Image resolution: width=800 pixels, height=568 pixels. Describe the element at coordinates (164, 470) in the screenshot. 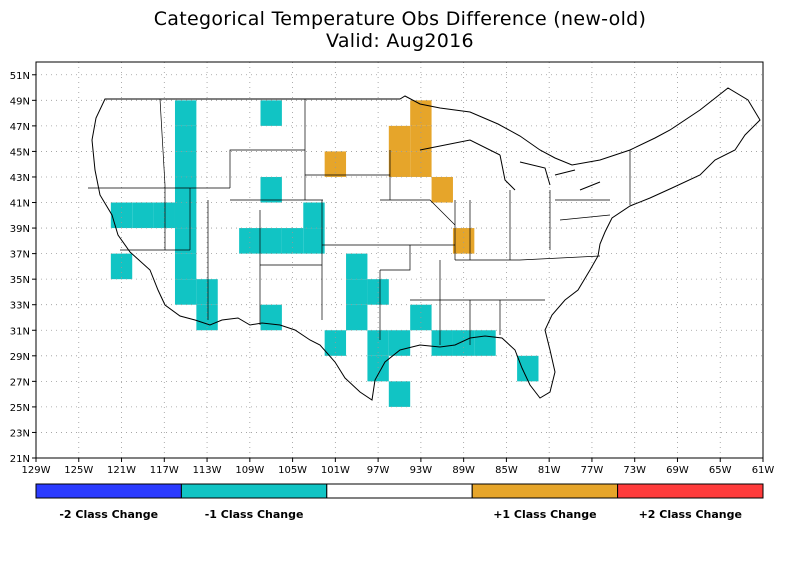

I see `x-tick-label: 117W` at that location.